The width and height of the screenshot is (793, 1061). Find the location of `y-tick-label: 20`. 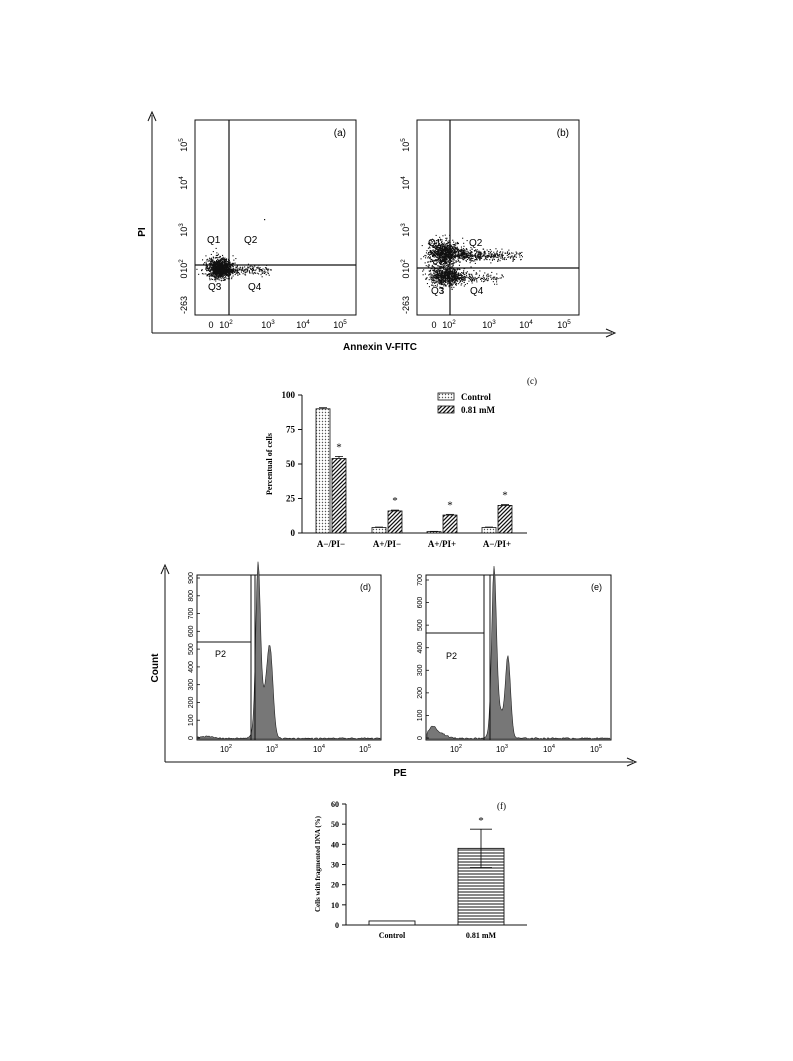

y-tick-label: 20 is located at coordinates (335, 885).